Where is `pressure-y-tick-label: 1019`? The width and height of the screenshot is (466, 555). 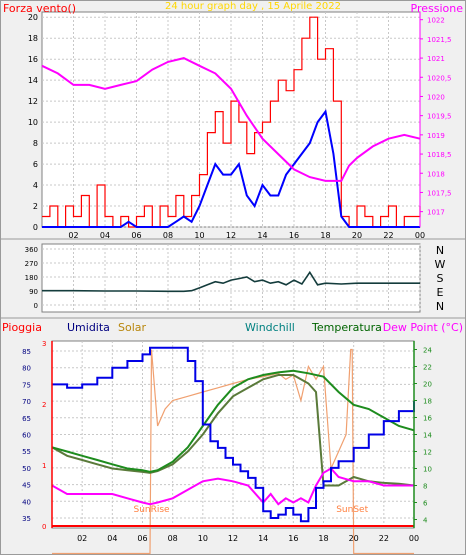 pressure-y-tick-label: 1019 is located at coordinates (436, 136).